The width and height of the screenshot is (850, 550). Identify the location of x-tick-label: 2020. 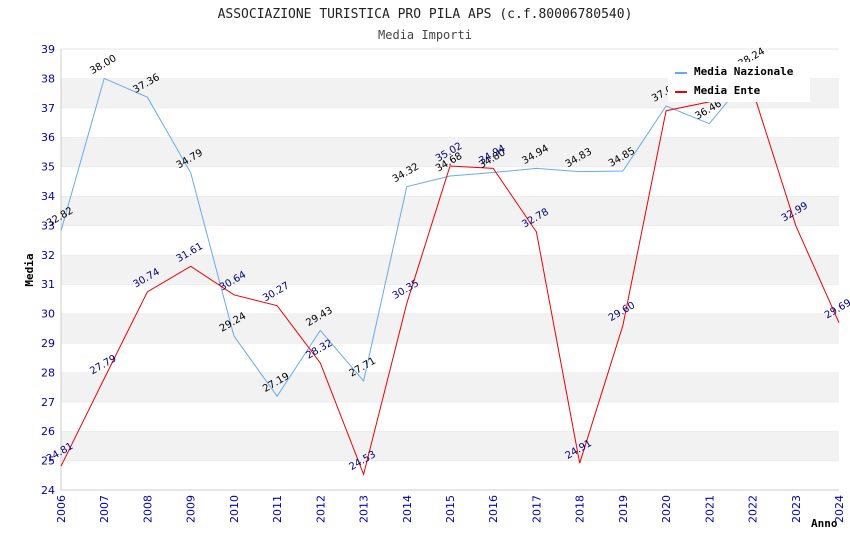
(666, 509).